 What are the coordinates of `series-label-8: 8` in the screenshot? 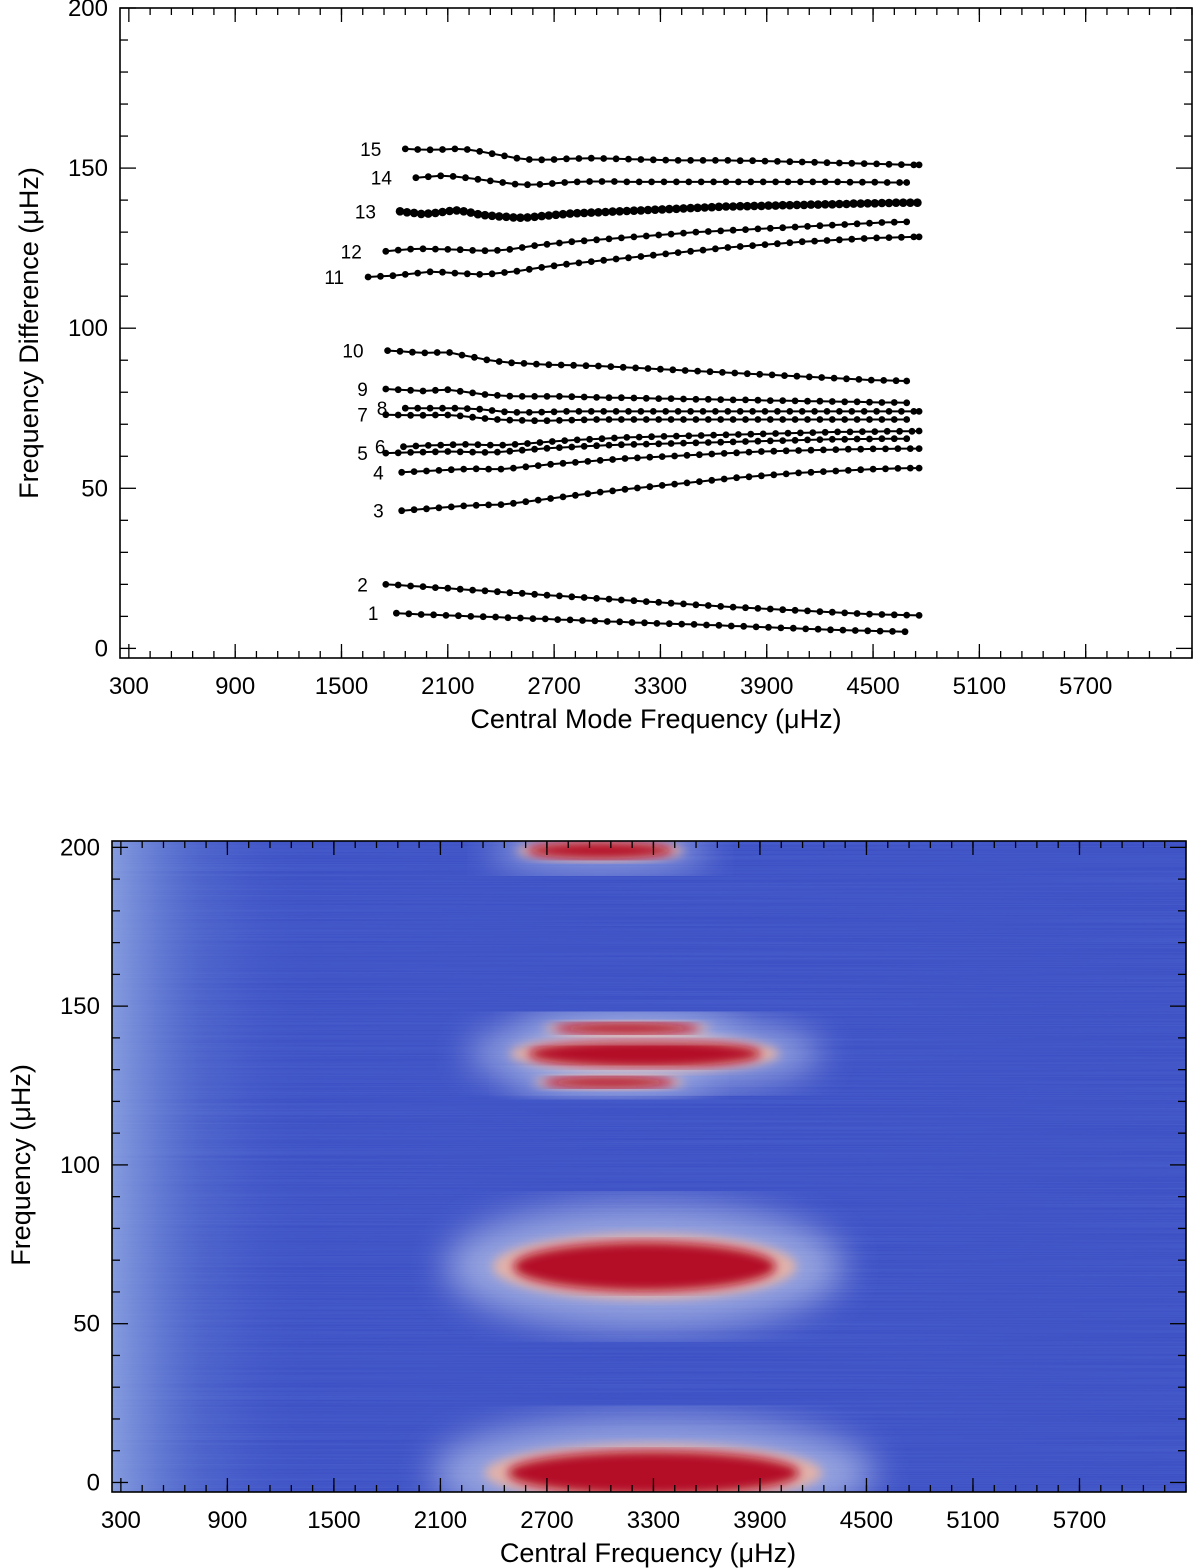 It's located at (382, 409).